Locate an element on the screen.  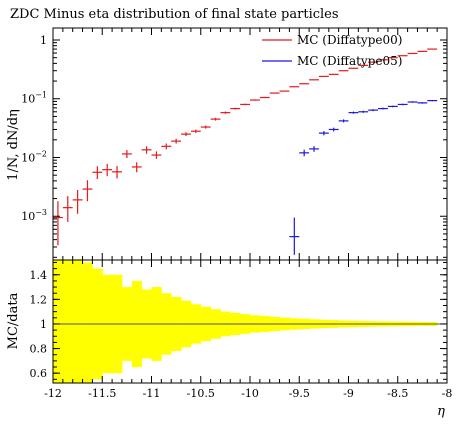
x-tick-label: -10.5 is located at coordinates (201, 393).